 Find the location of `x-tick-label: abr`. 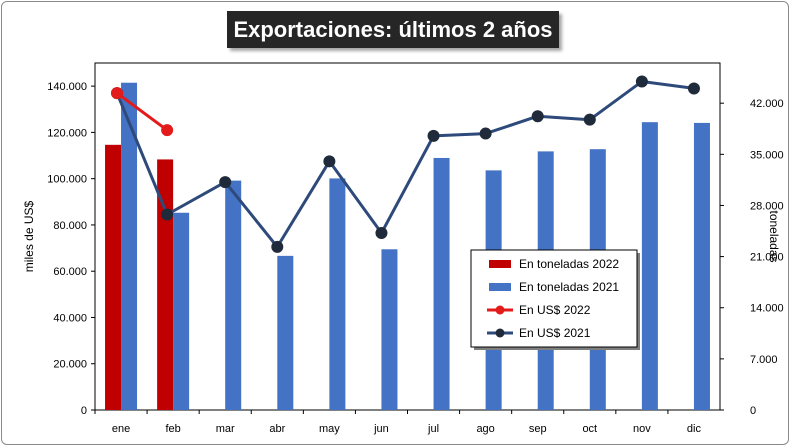

x-tick-label: abr is located at coordinates (277, 429).